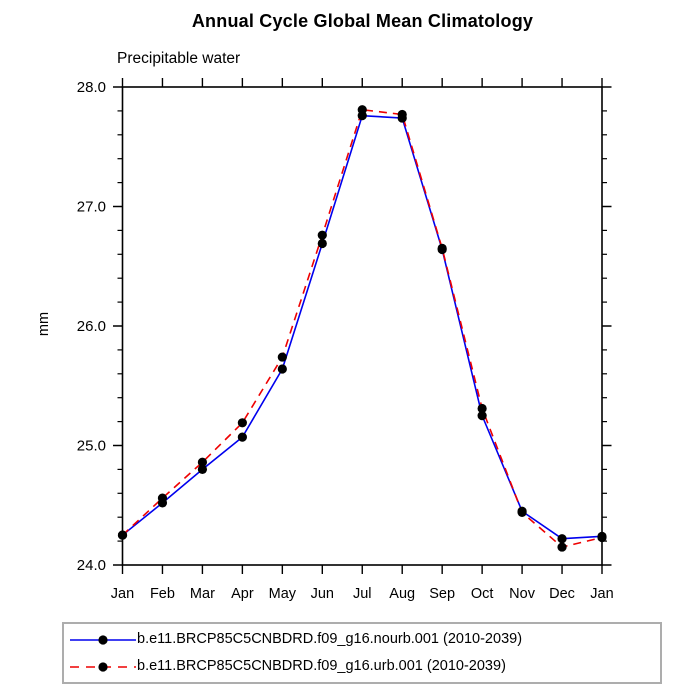  What do you see at coordinates (482, 594) in the screenshot?
I see `x-tick-label: Oct` at bounding box center [482, 594].